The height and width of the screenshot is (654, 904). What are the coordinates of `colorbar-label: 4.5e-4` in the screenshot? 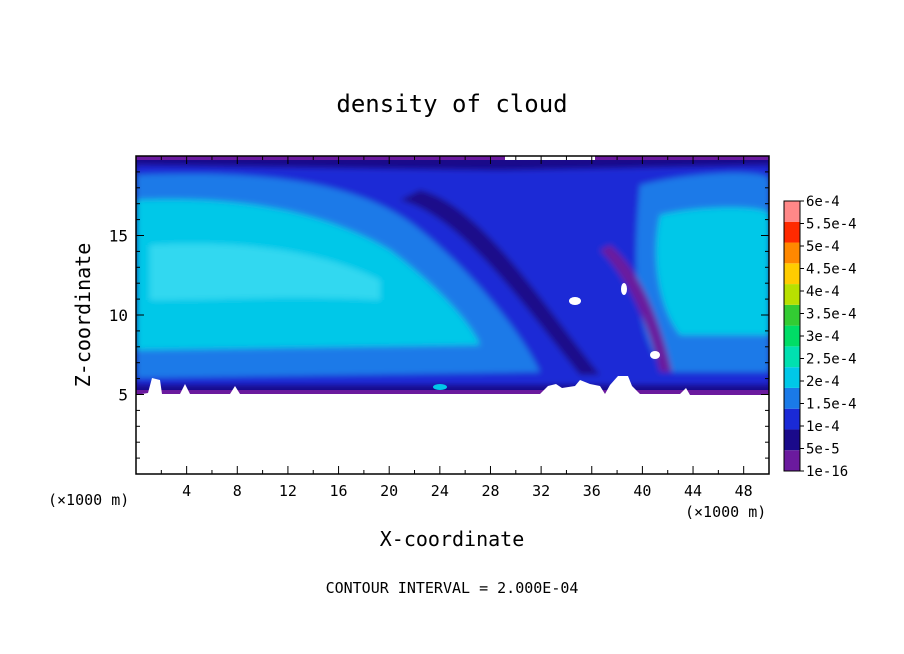 It's located at (831, 270).